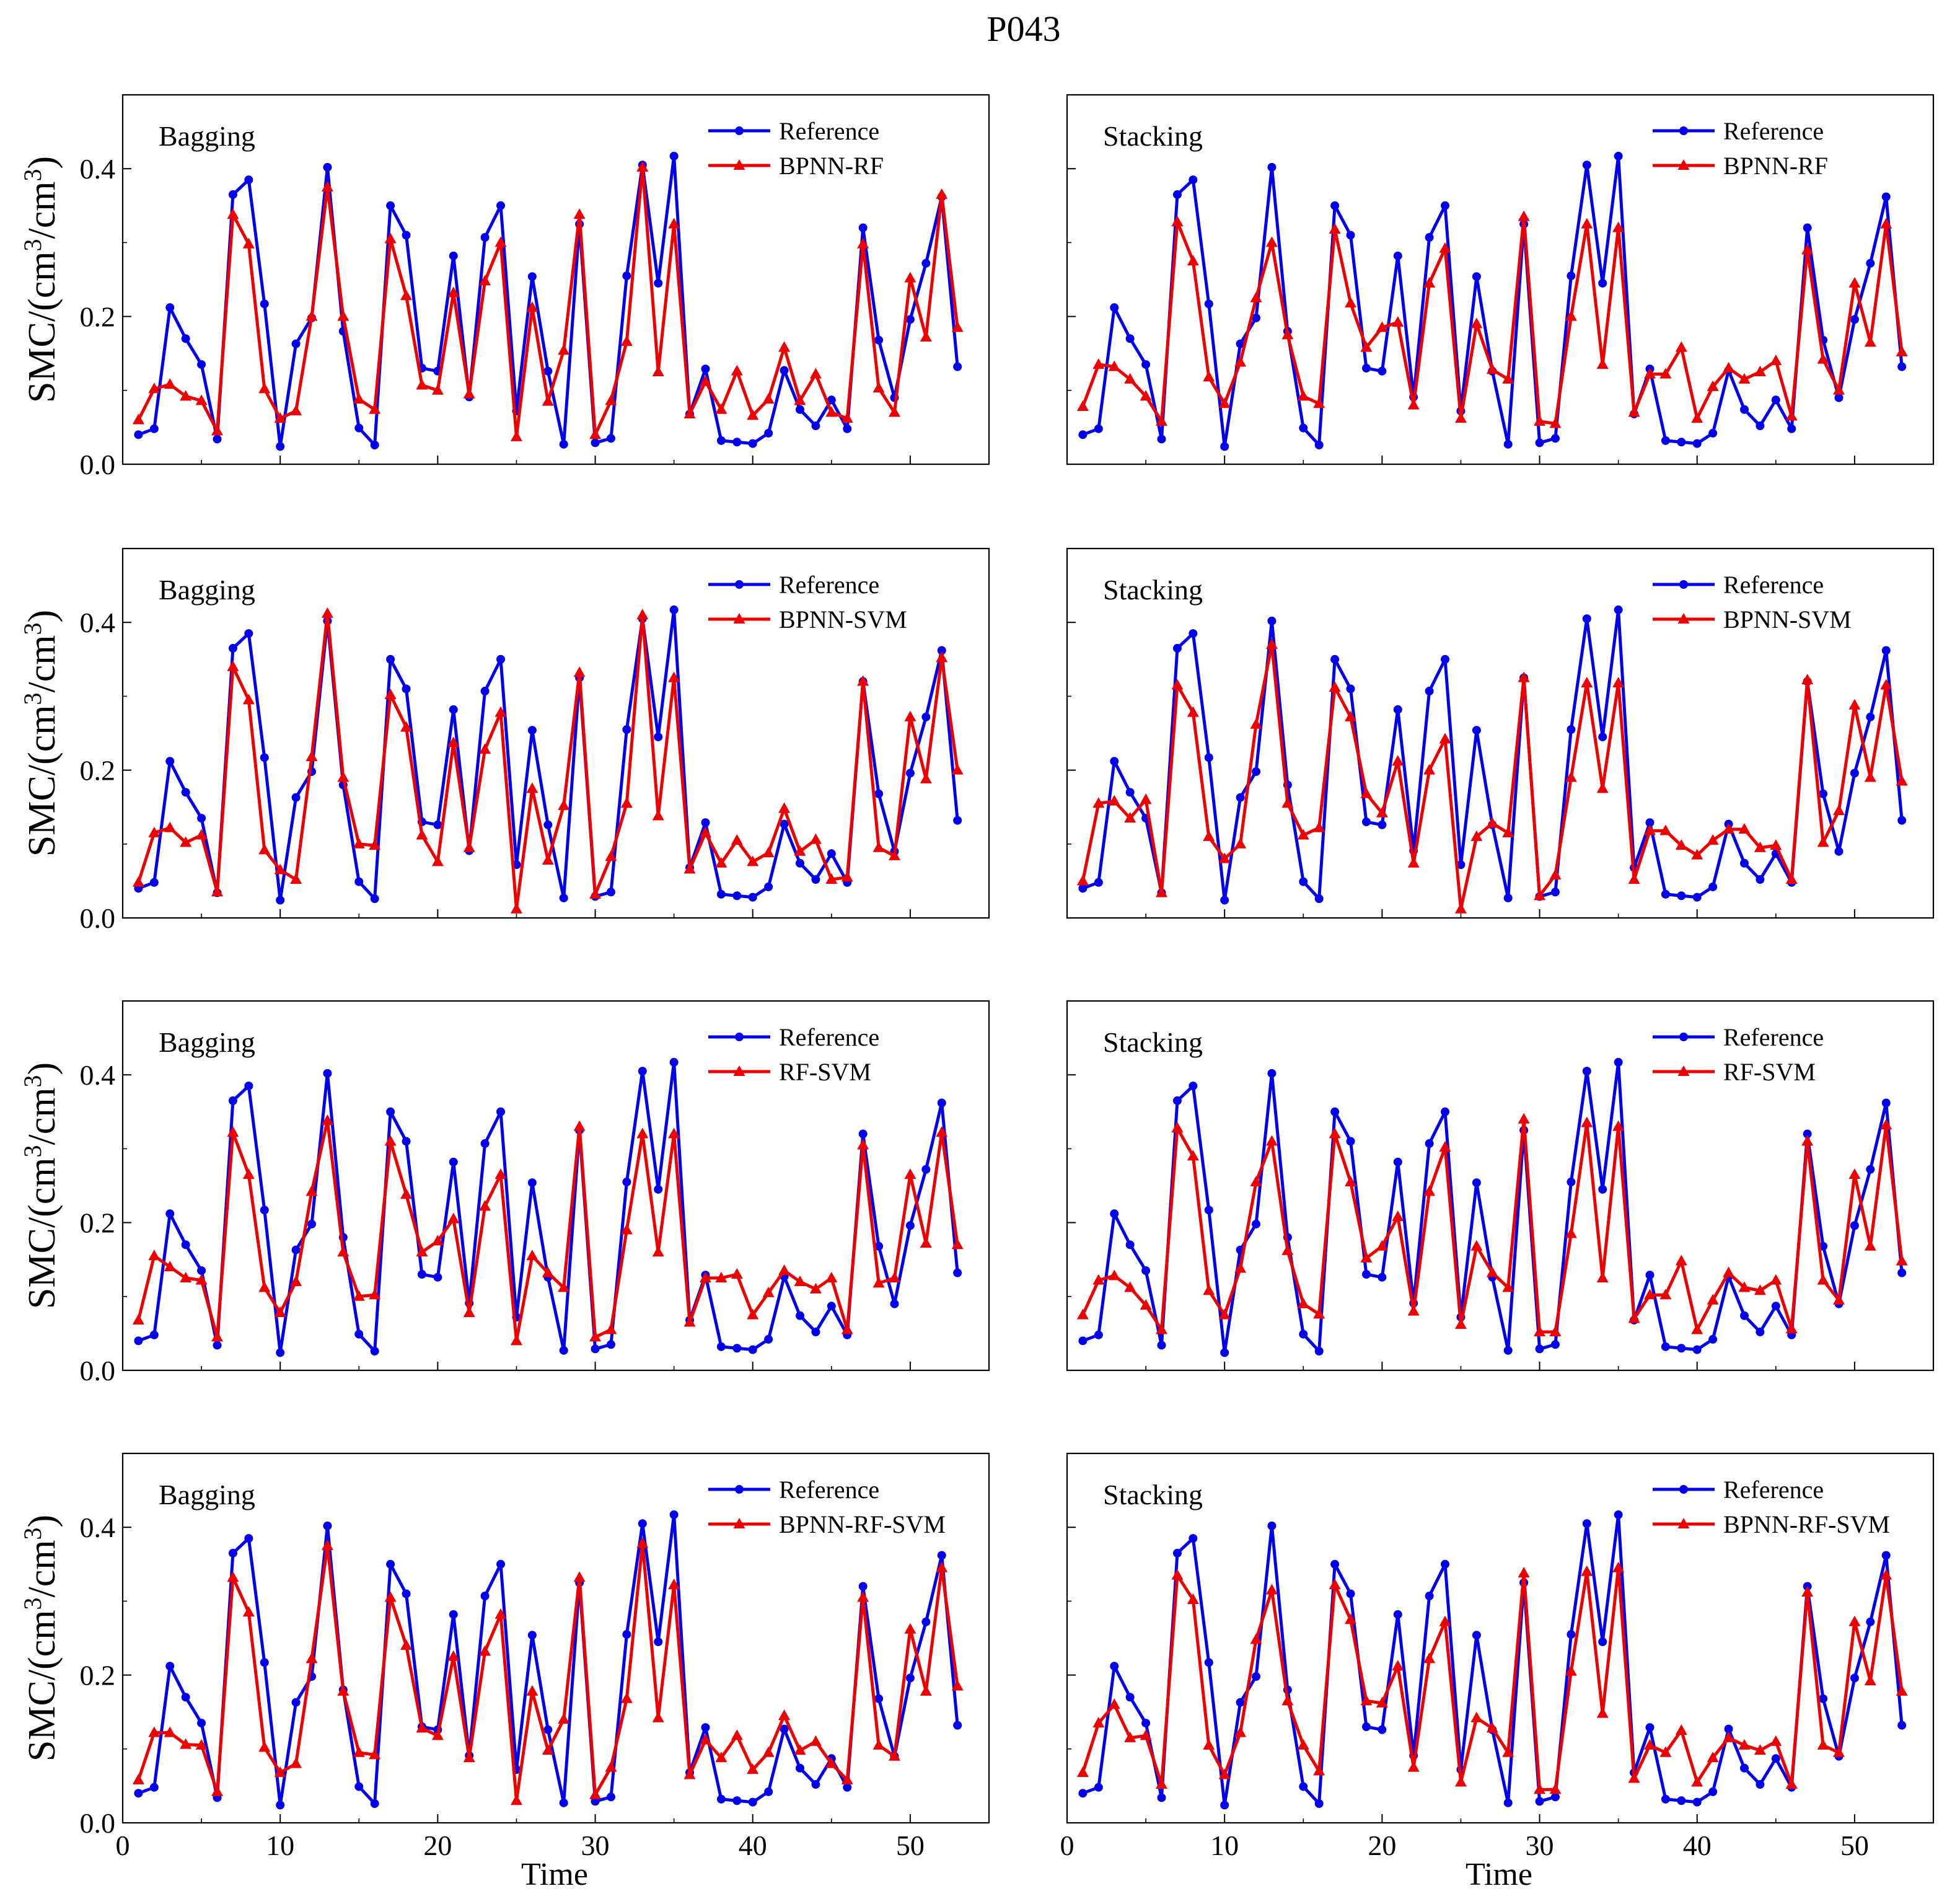 This screenshot has width=1947, height=1904. I want to click on figure-title: P043, so click(1024, 29).